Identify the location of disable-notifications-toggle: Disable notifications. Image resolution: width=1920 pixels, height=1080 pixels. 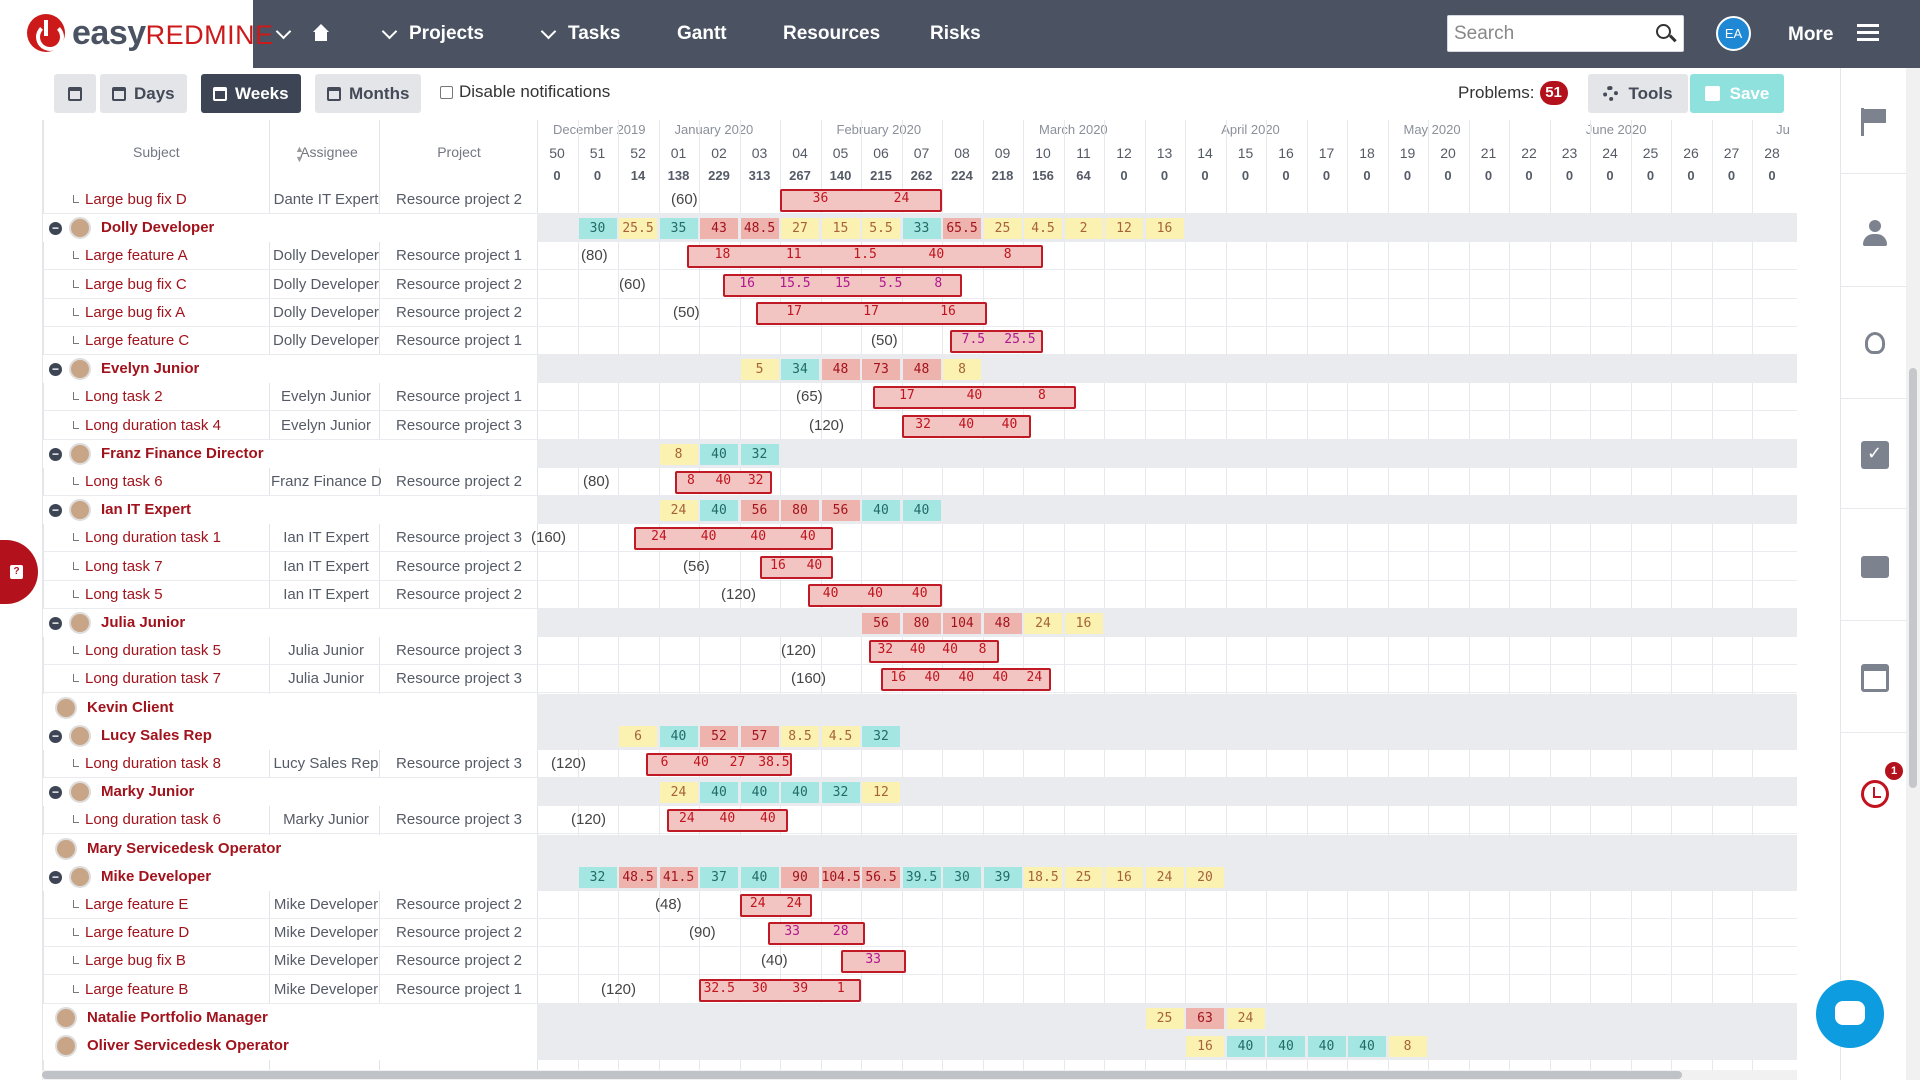
(525, 92).